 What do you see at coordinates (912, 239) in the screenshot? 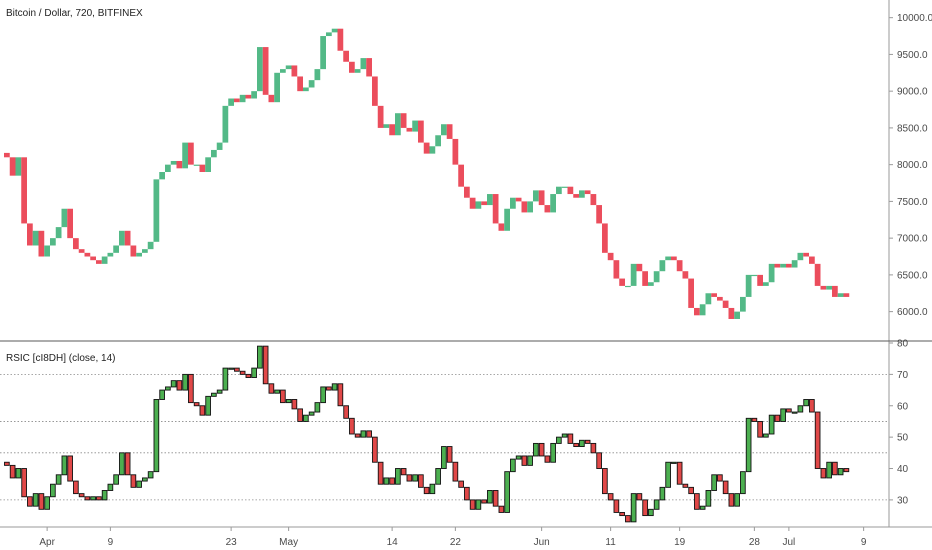
I see `price-tick-label: 7000.0` at bounding box center [912, 239].